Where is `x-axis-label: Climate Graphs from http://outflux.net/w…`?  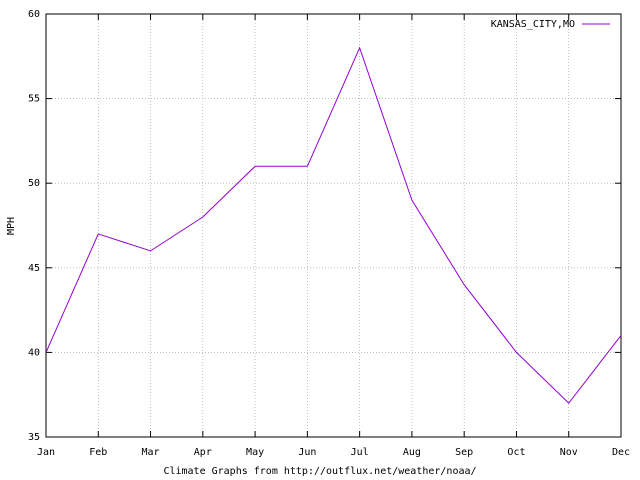 x-axis-label: Climate Graphs from http://outflux.net/w… is located at coordinates (319, 471).